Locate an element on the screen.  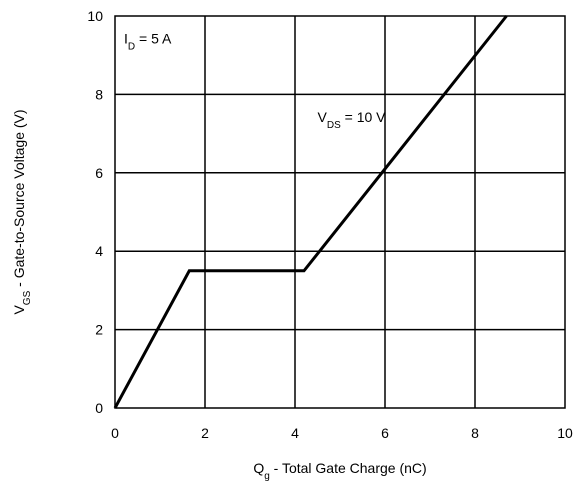
y-tick-label-2: 4 is located at coordinates (99, 251).